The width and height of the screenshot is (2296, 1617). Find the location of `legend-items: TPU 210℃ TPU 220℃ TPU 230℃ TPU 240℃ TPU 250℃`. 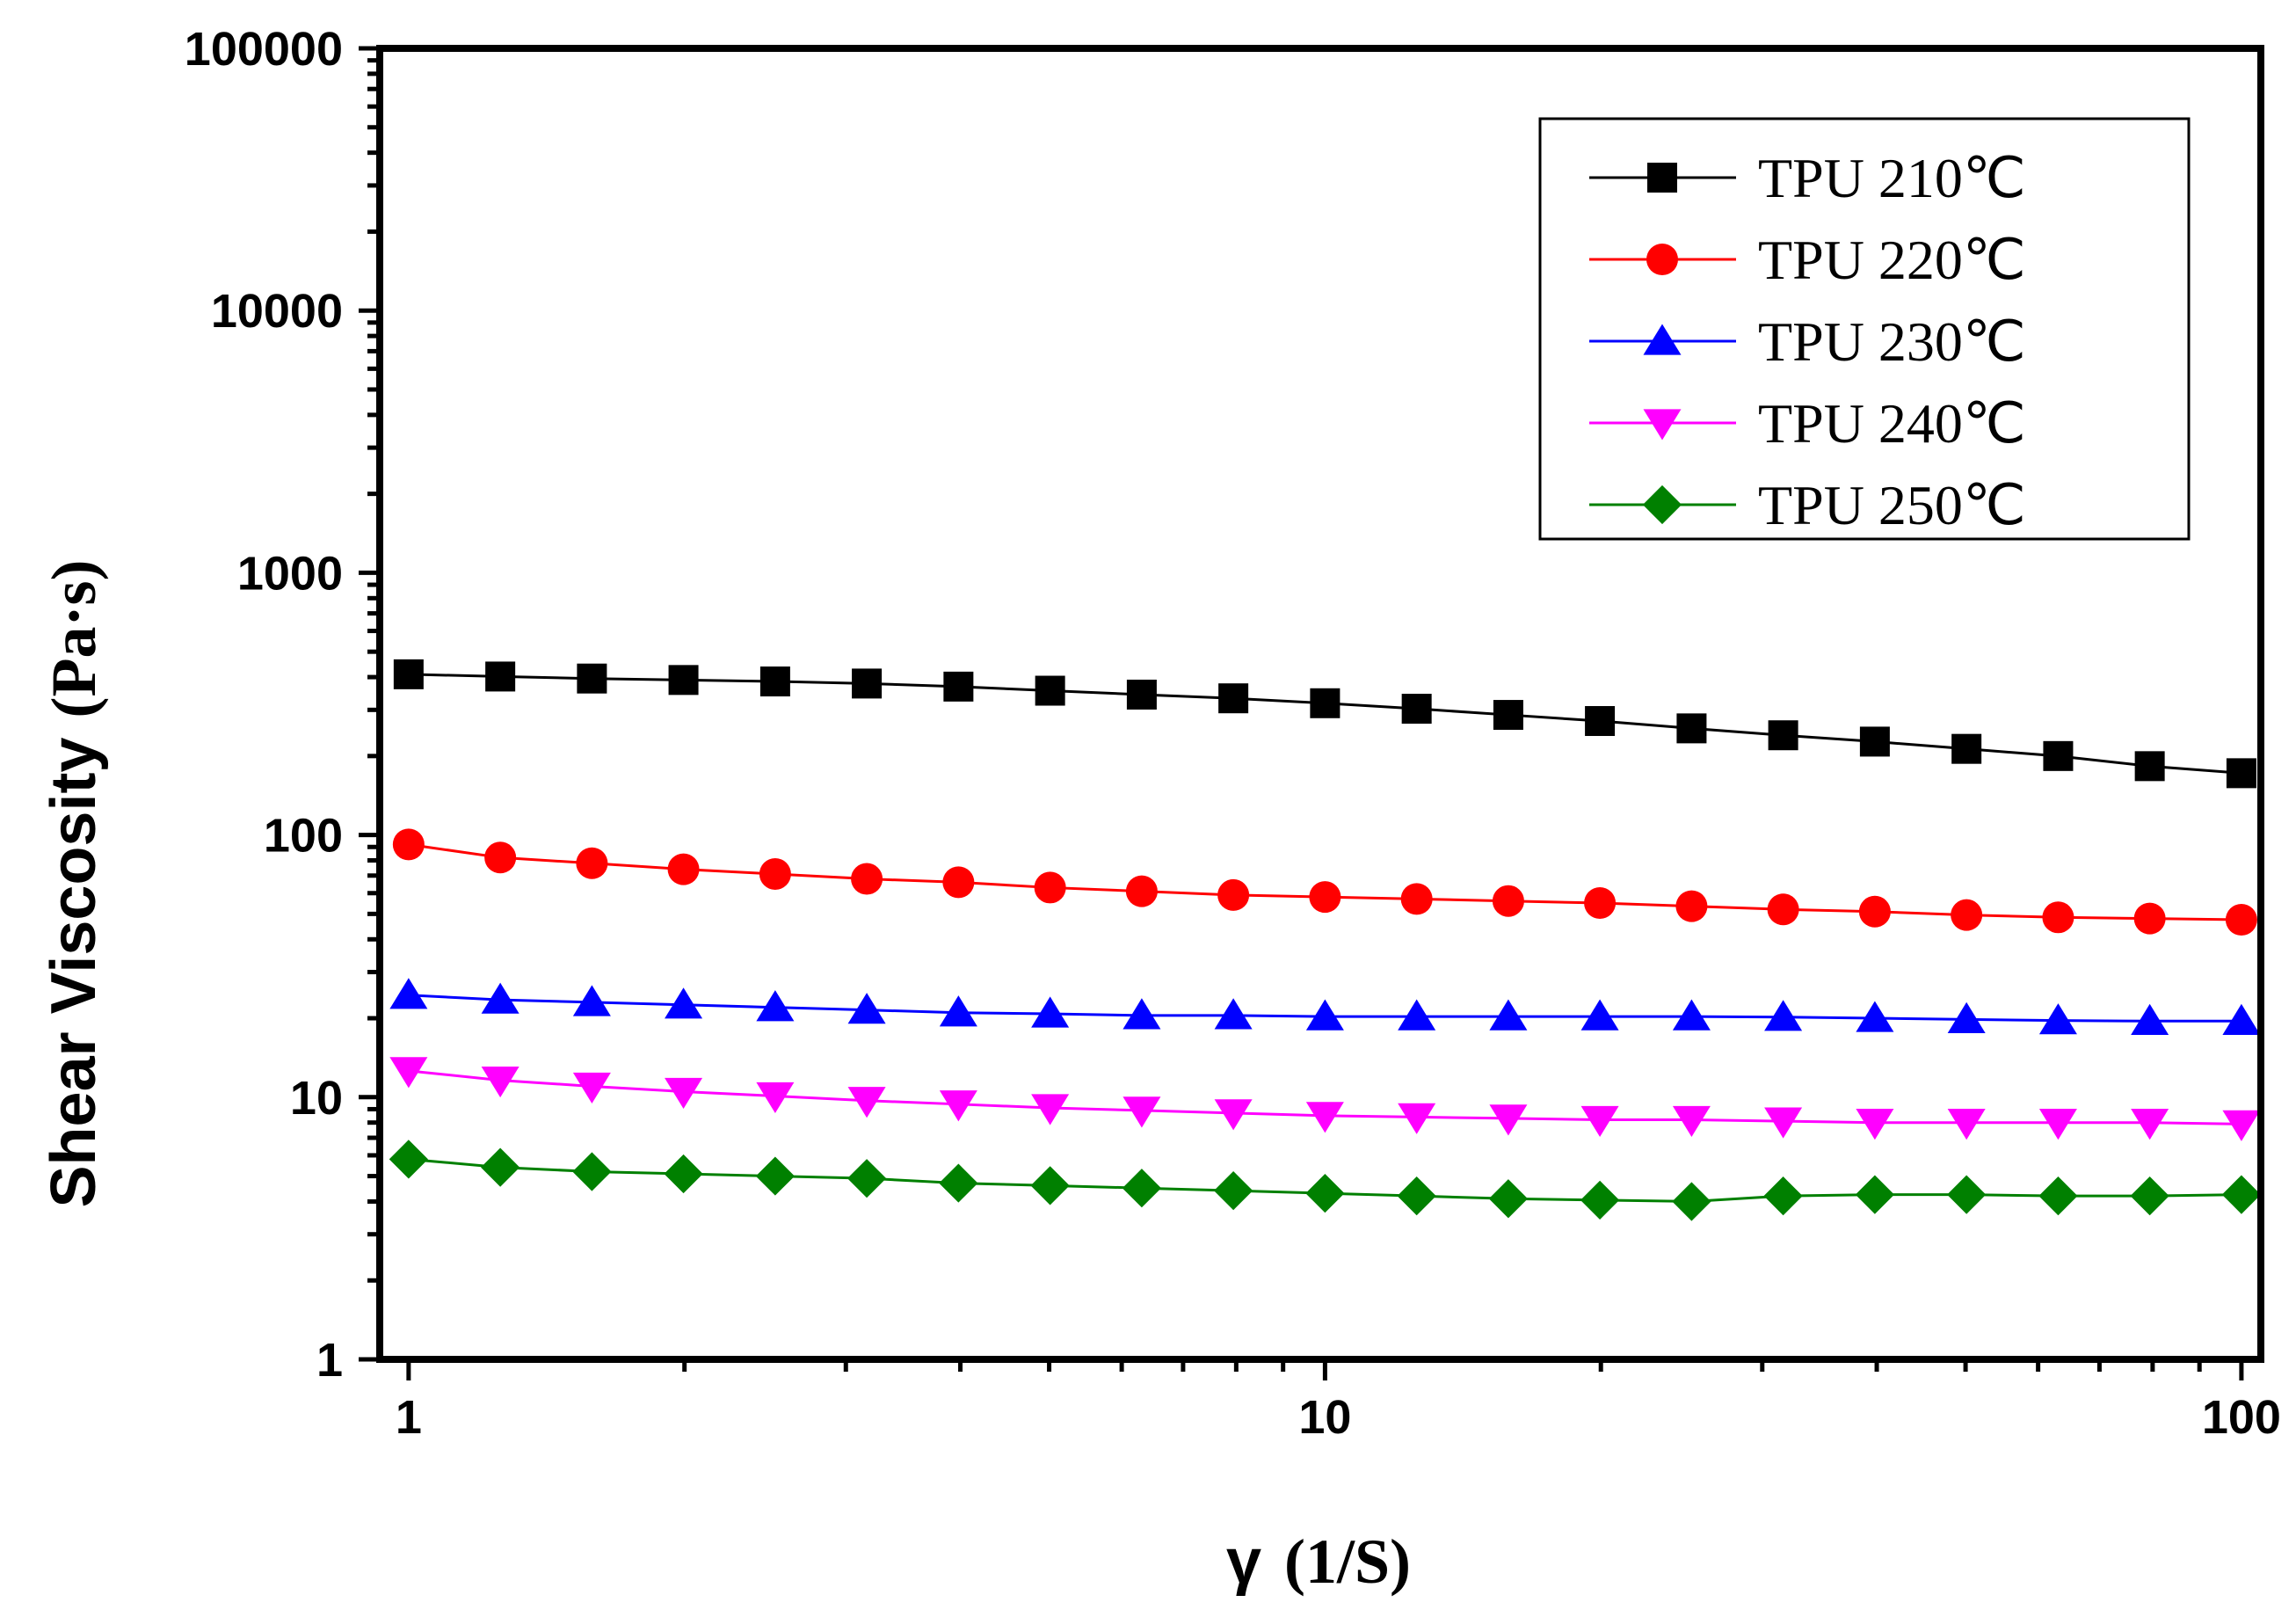

legend-items: TPU 210℃ TPU 220℃ TPU 230℃ TPU 240℃ TPU 250℃ is located at coordinates (1807, 341).